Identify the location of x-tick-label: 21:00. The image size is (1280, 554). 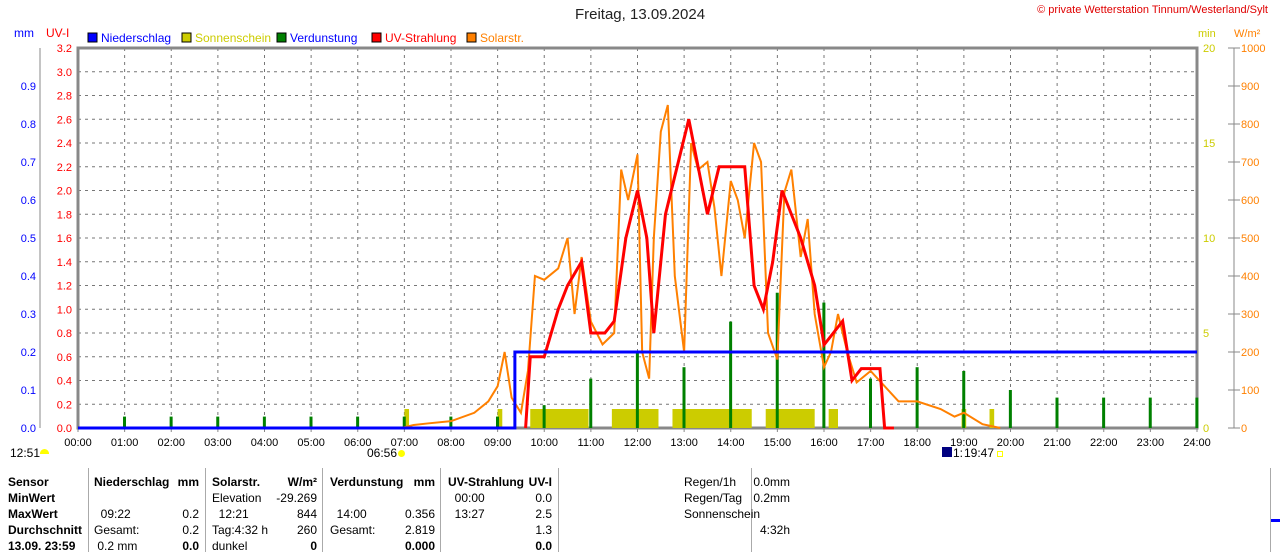
(1057, 443).